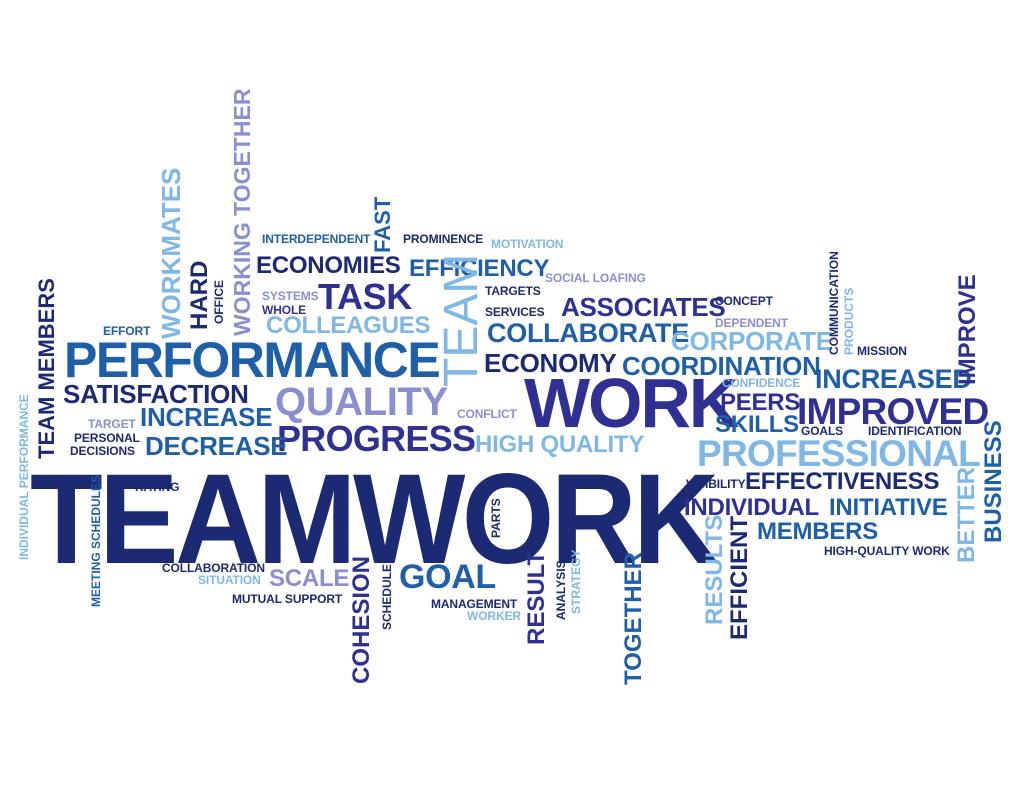 The width and height of the screenshot is (1024, 791). Describe the element at coordinates (447, 577) in the screenshot. I see `word-goal: GOAL` at that location.